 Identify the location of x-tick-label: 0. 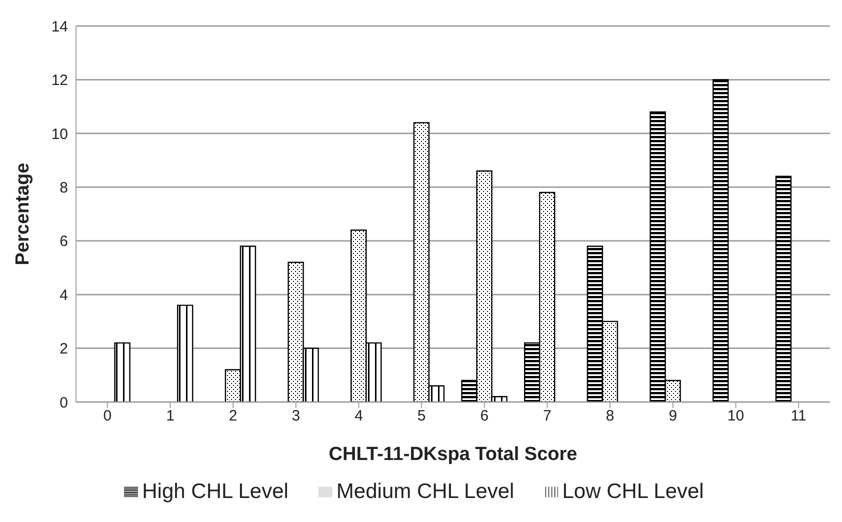
(107, 416).